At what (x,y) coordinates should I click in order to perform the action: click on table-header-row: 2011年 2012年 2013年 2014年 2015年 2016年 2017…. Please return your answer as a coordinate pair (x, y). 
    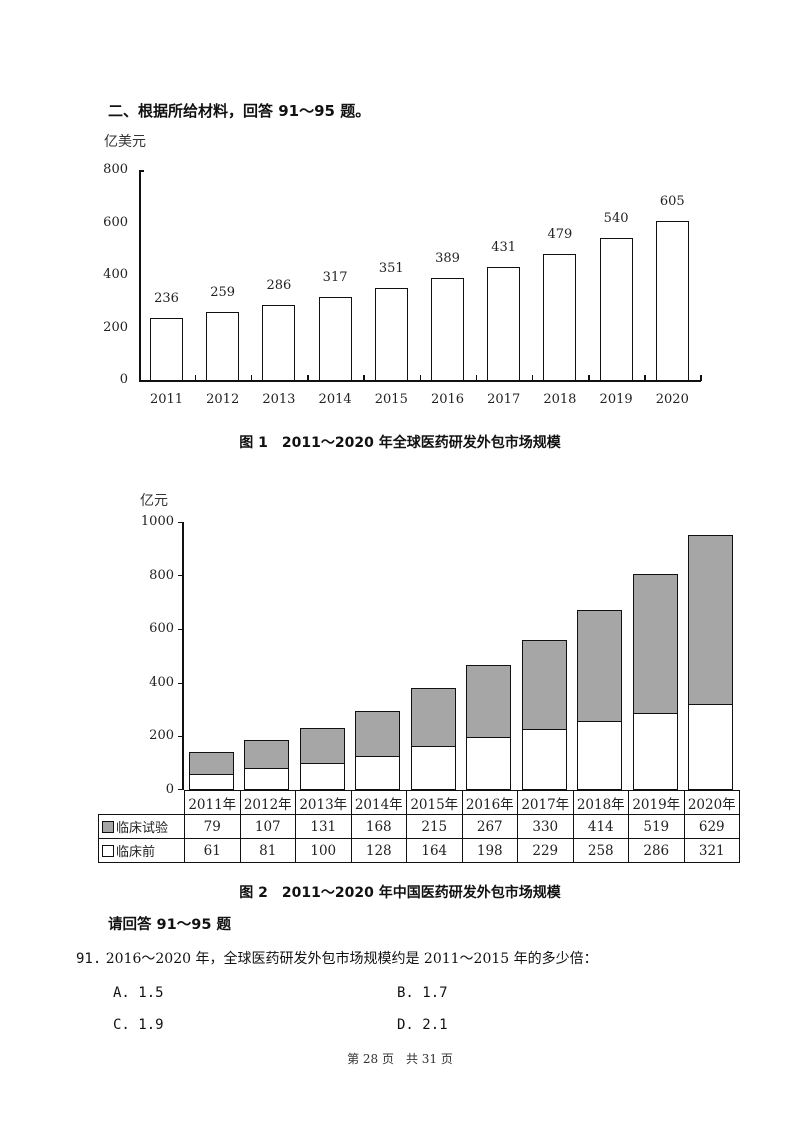
    Looking at the image, I should click on (419, 802).